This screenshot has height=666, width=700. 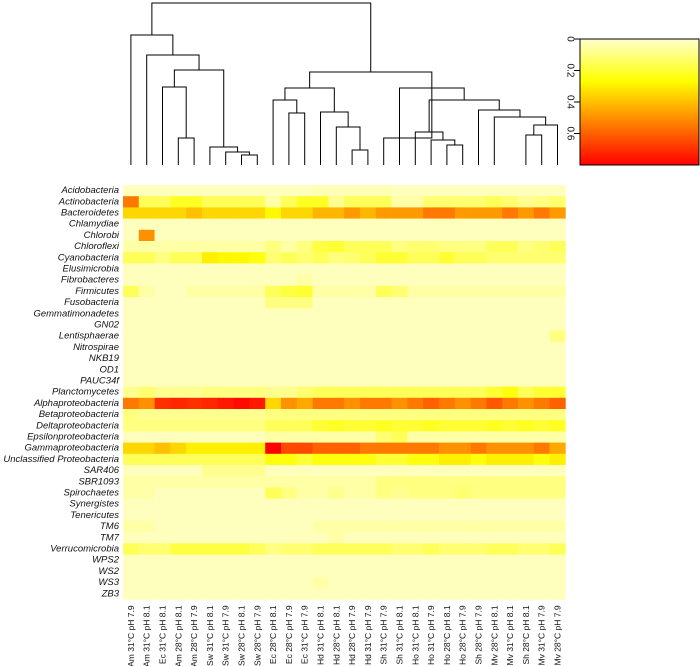 What do you see at coordinates (90, 280) in the screenshot?
I see `row-label: Fibrobacteres` at bounding box center [90, 280].